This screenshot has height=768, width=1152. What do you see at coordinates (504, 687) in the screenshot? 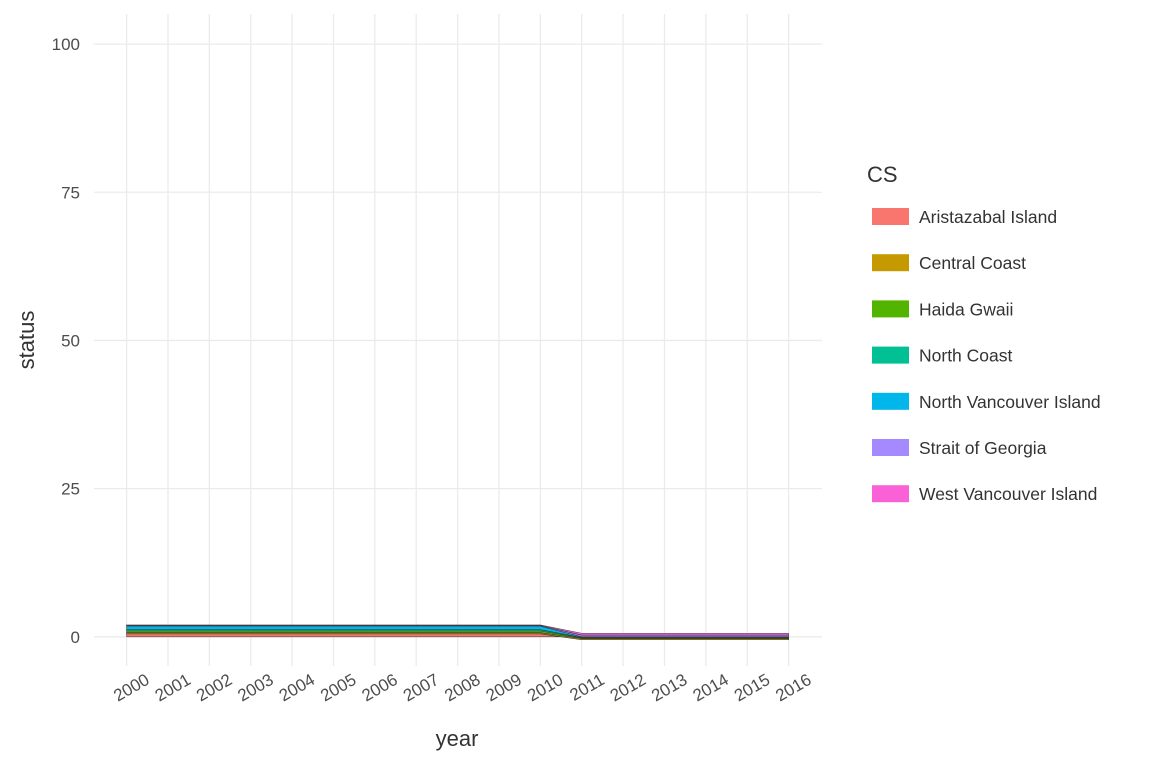
I see `x-tick-label: 2009` at bounding box center [504, 687].